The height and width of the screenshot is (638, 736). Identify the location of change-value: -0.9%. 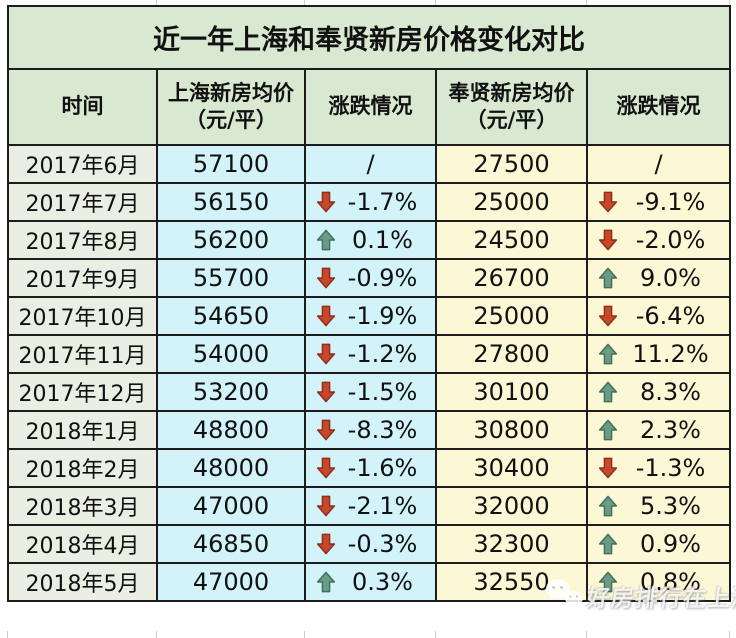
(382, 278).